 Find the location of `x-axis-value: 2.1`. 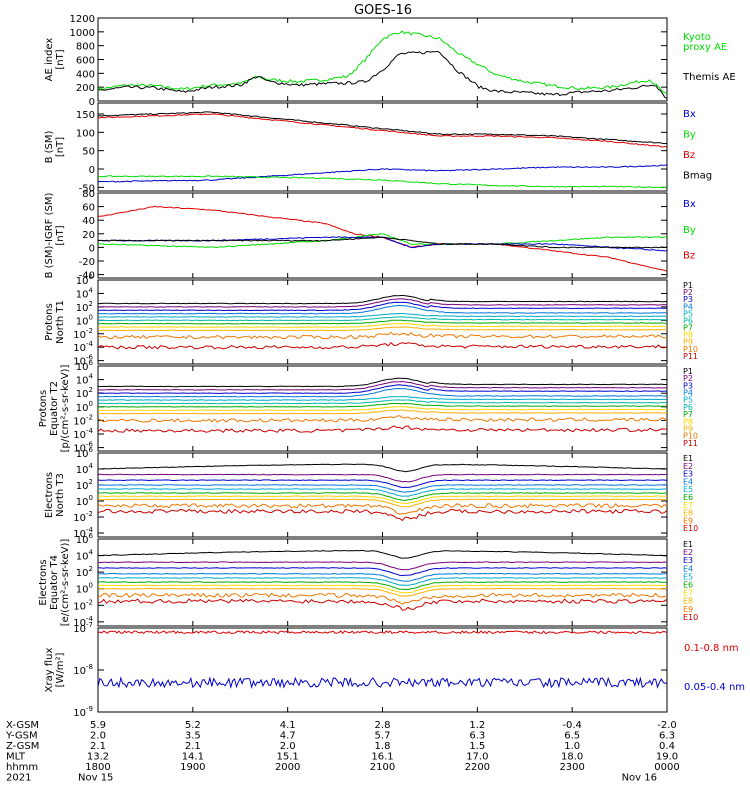

x-axis-value: 2.1 is located at coordinates (193, 746).